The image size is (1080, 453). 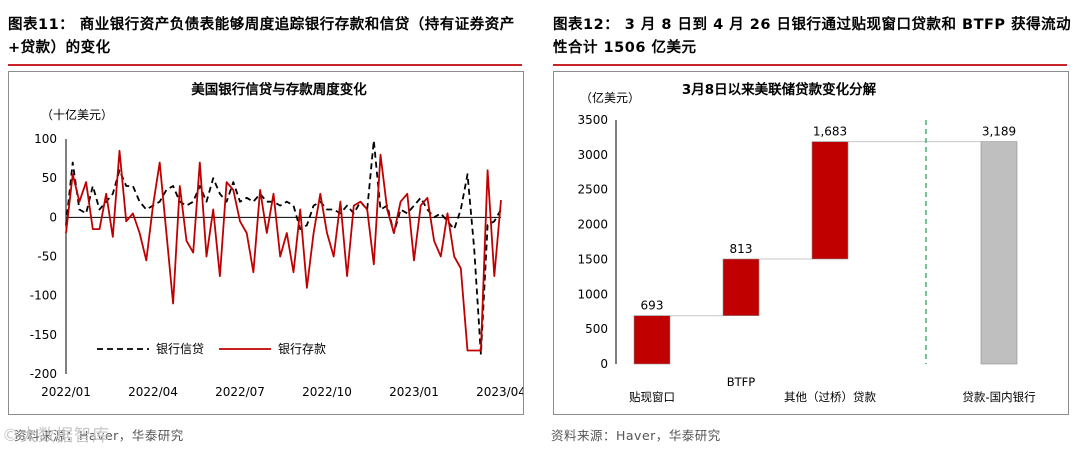 What do you see at coordinates (610, 97) in the screenshot?
I see `waterfall-unit-label: （亿美元）` at bounding box center [610, 97].